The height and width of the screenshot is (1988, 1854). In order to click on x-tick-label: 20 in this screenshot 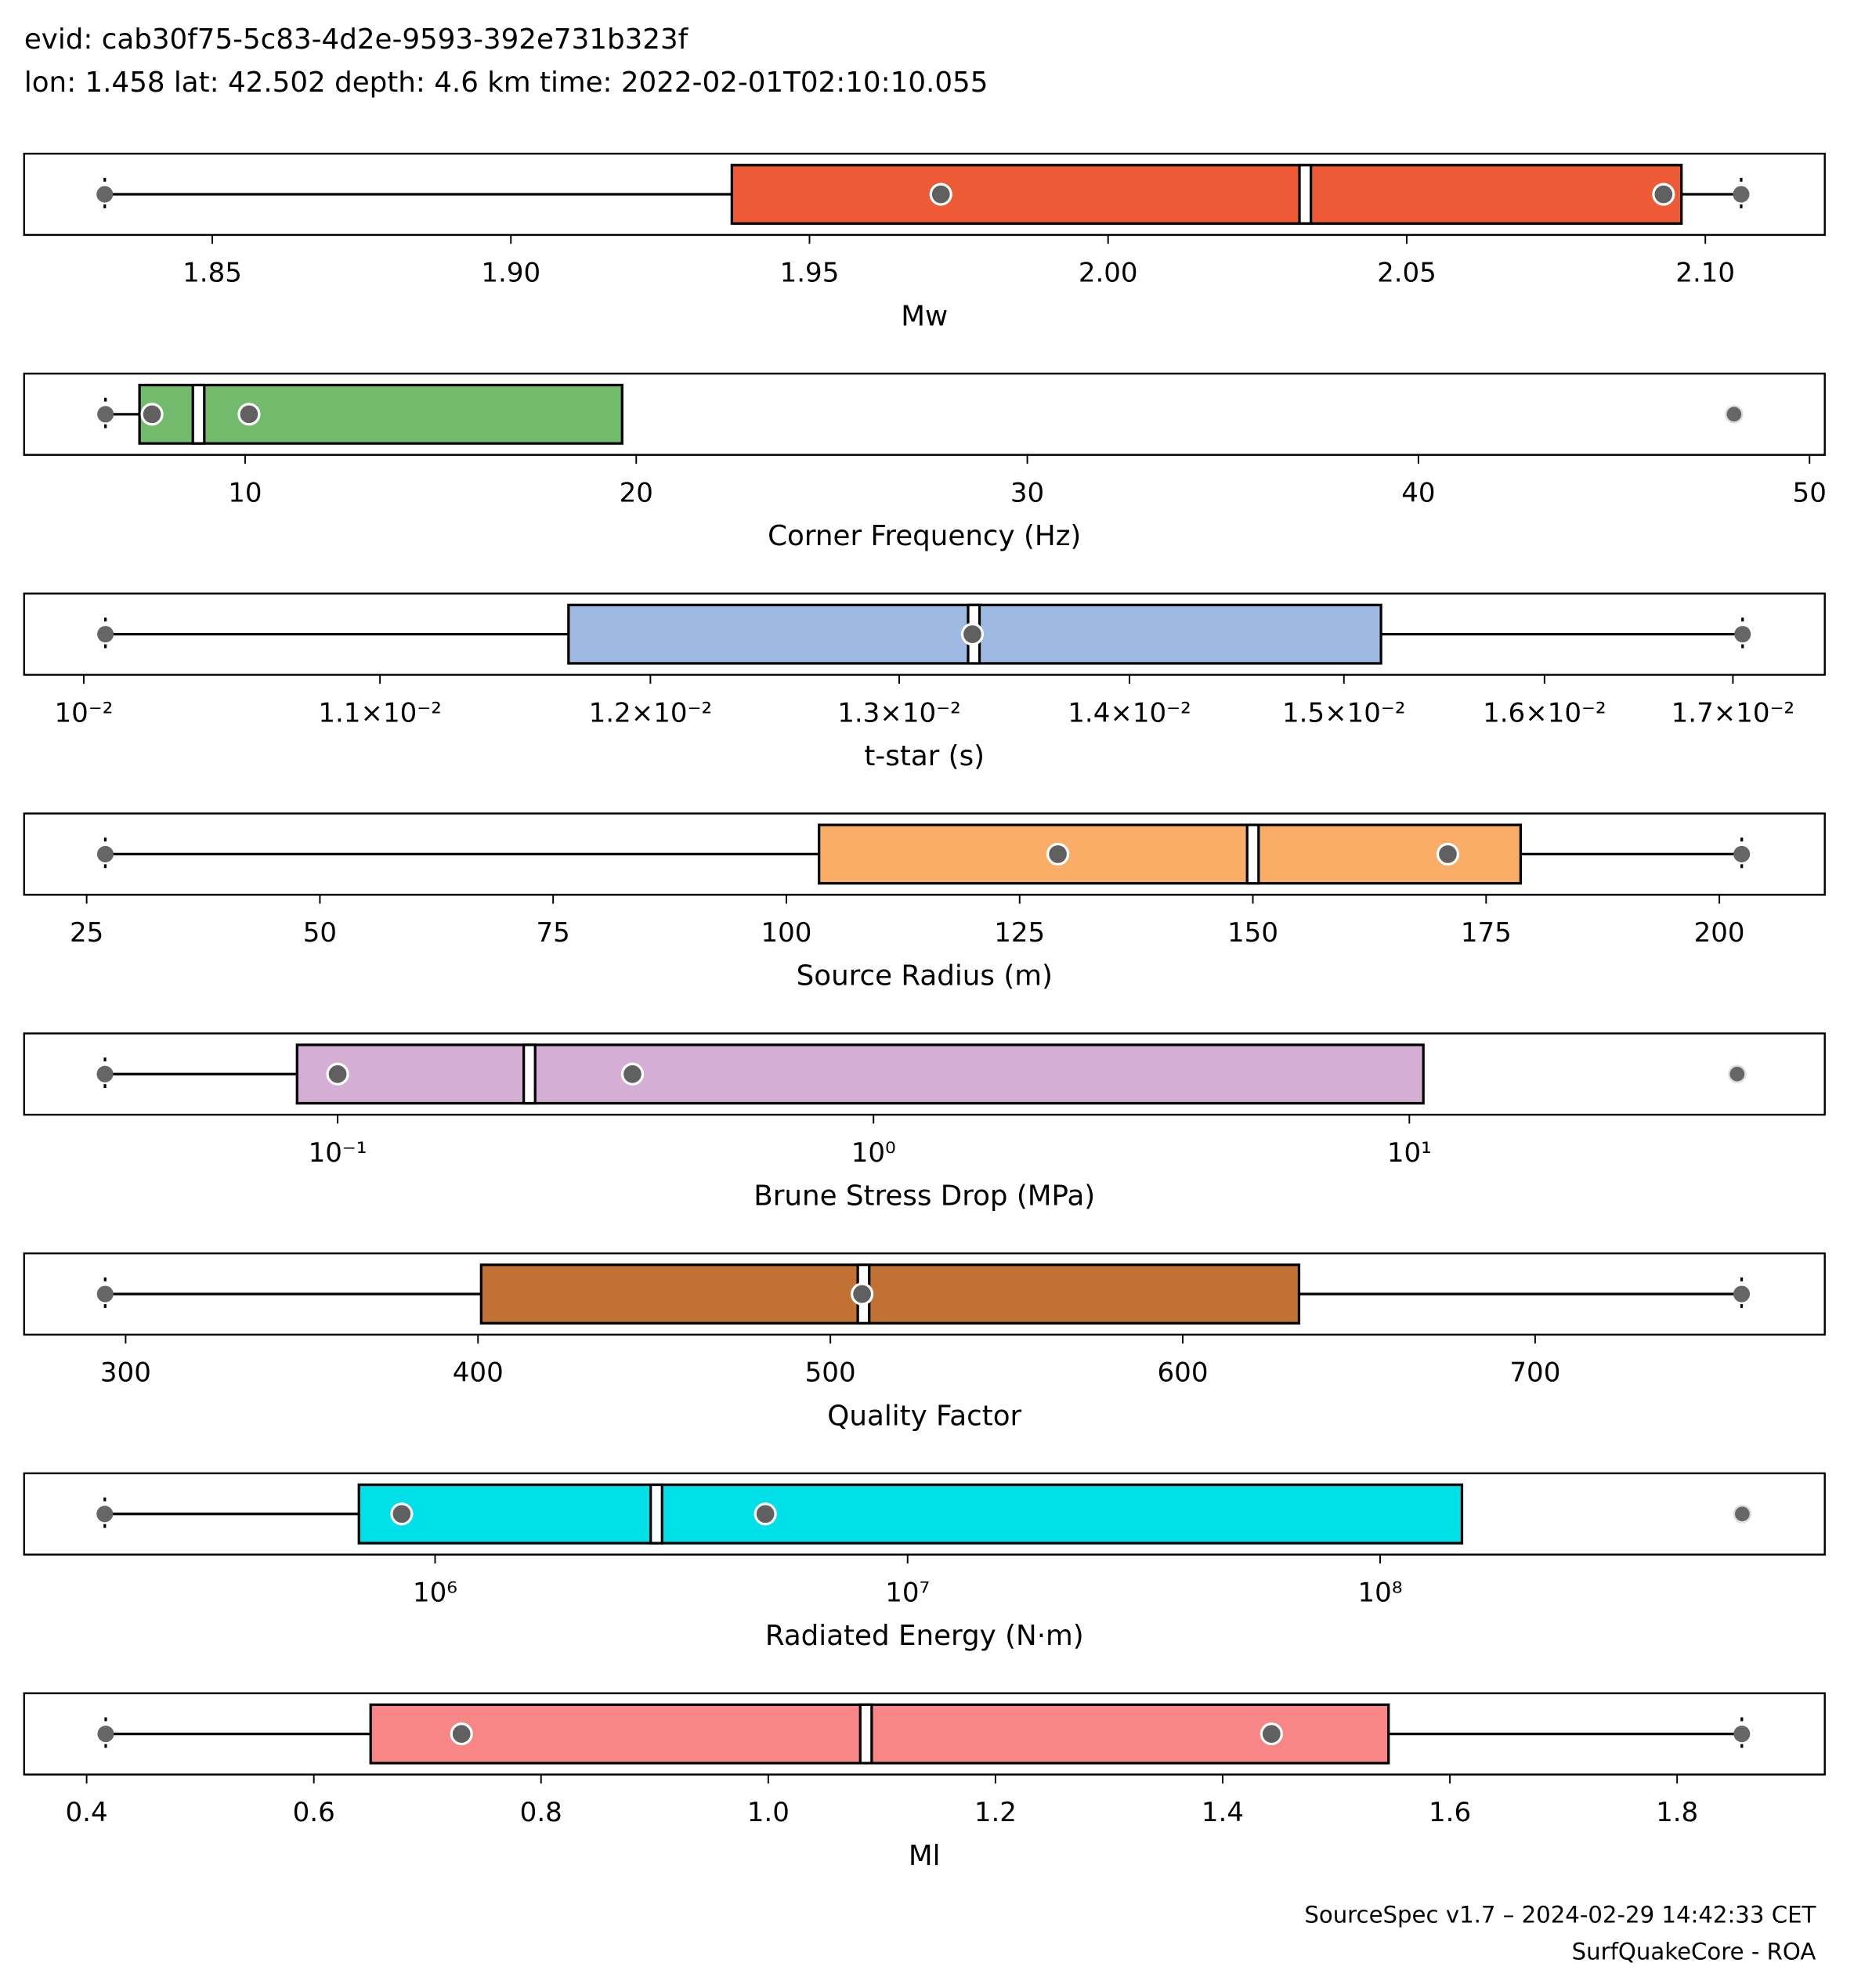, I will do `click(637, 492)`.